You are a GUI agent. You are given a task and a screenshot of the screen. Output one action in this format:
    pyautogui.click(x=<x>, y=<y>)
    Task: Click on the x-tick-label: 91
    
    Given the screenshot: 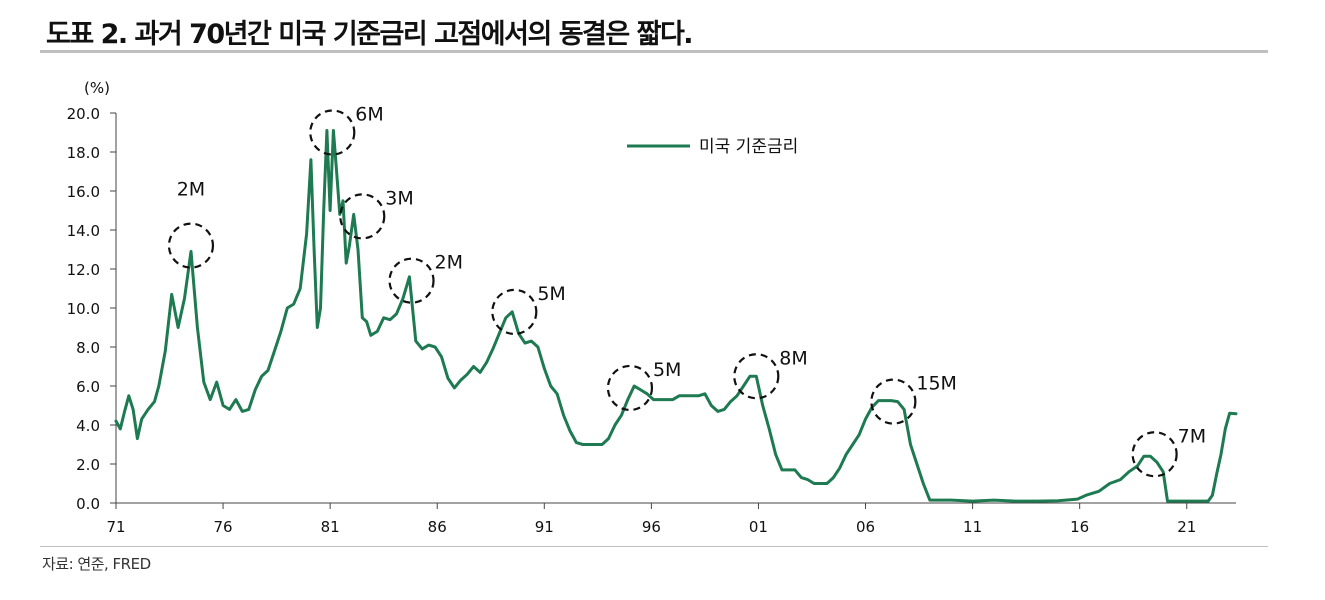 What is the action you would take?
    pyautogui.click(x=544, y=527)
    